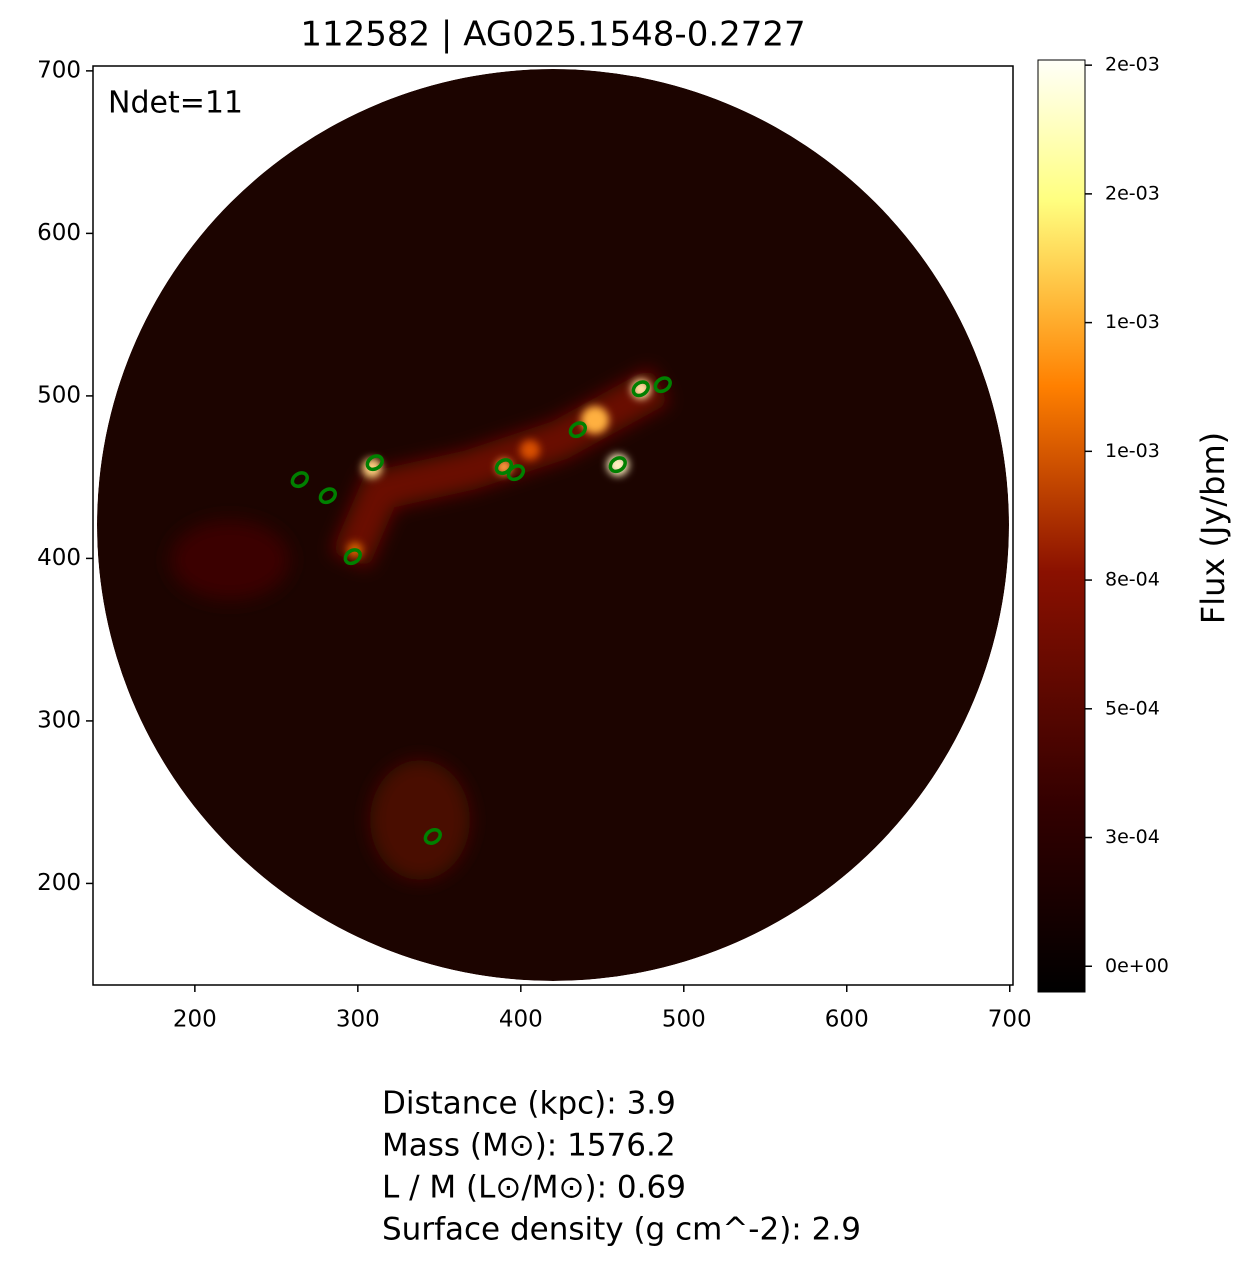  Describe the element at coordinates (59, 233) in the screenshot. I see `y-tick-label: 600` at that location.